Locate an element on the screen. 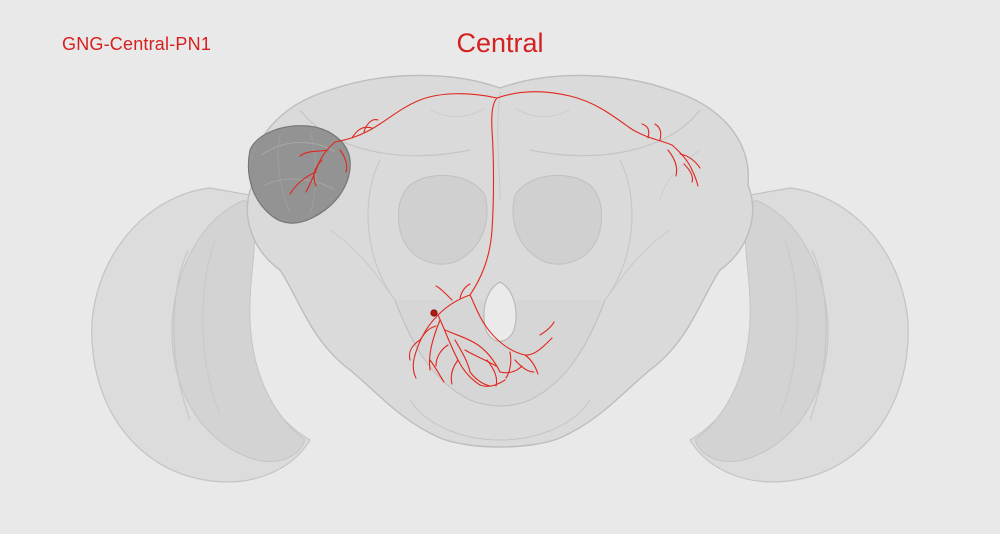 This screenshot has height=534, width=1000. neuron-name-label: GNG-Central-PN1 is located at coordinates (137, 44).